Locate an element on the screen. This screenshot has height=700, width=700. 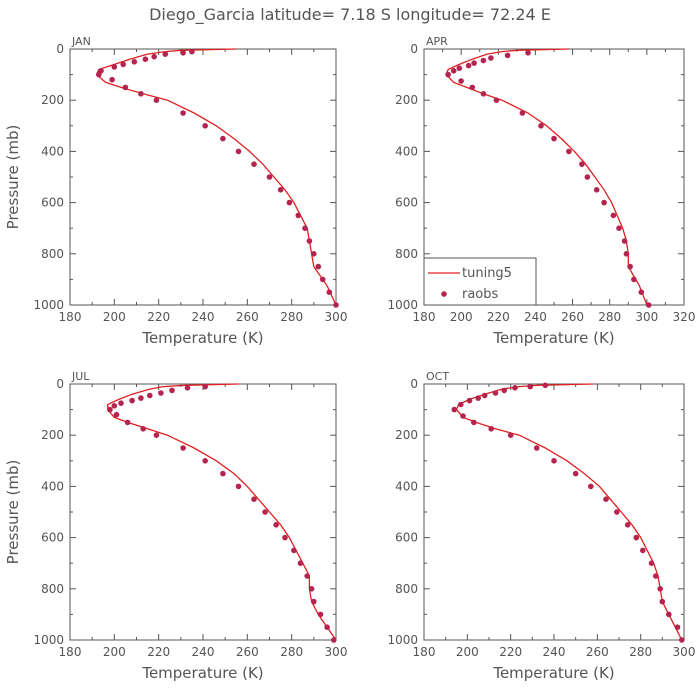
y-tick-label: 1000 is located at coordinates (48, 305).